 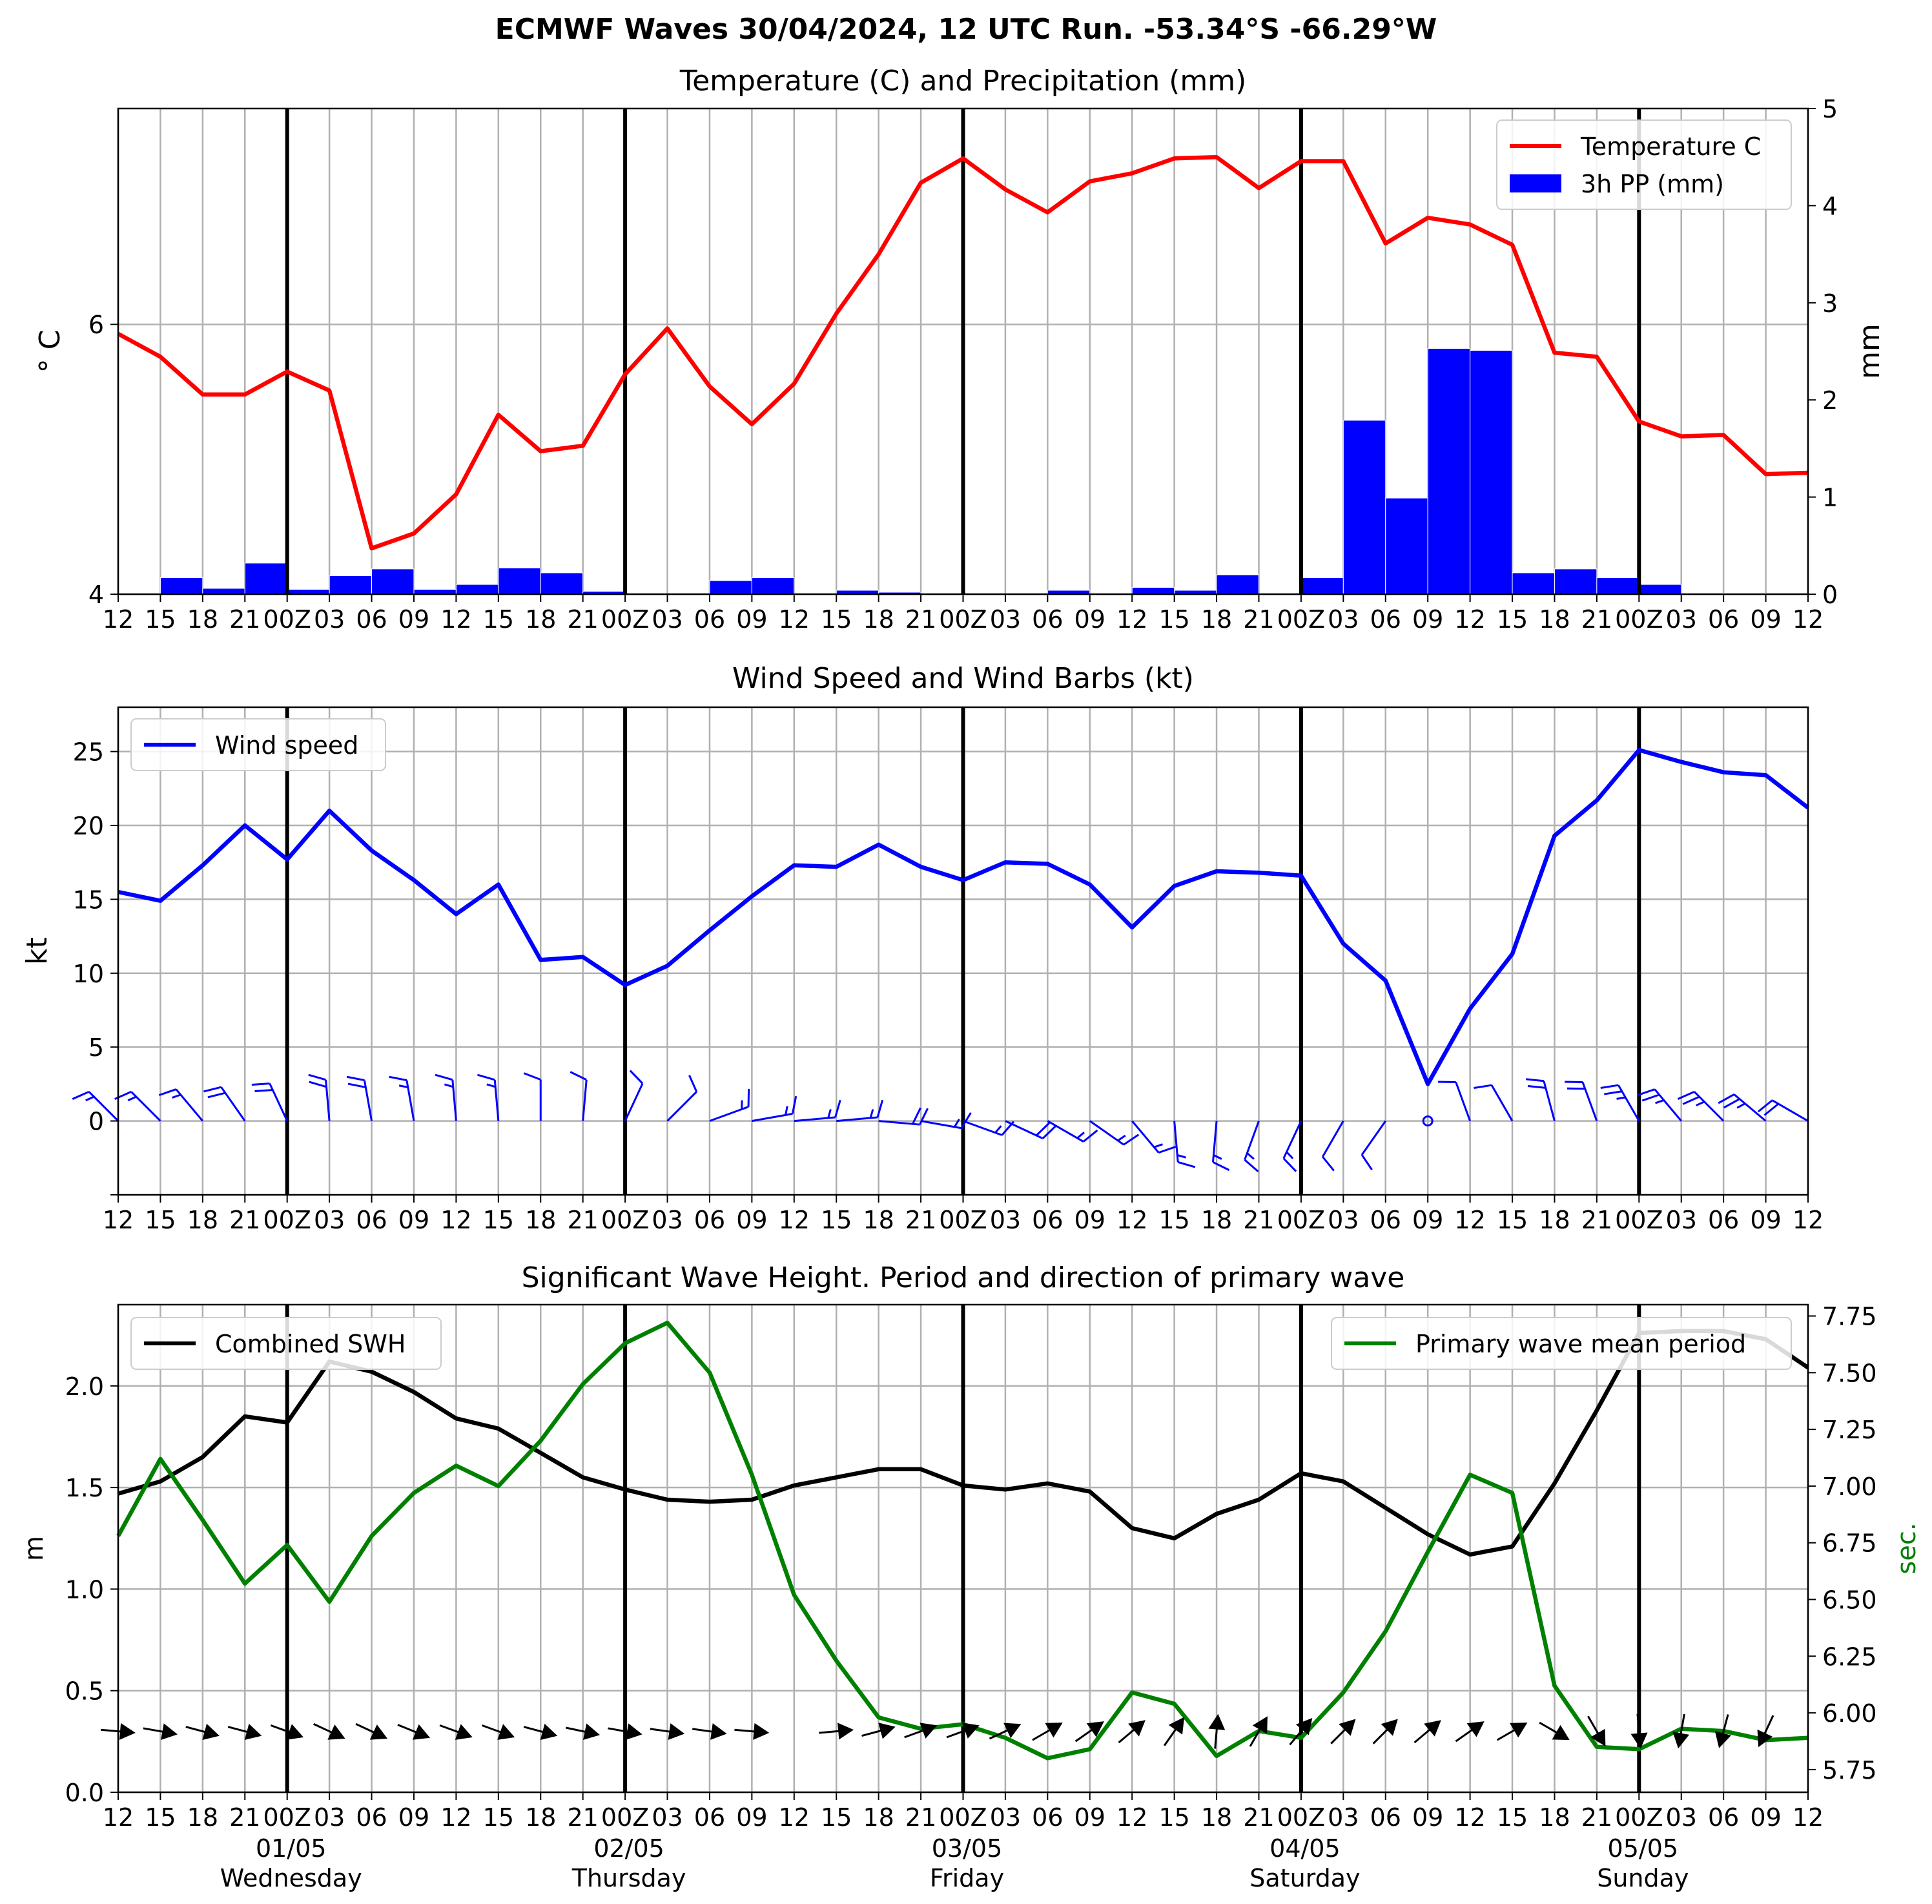 What do you see at coordinates (1849, 1600) in the screenshot?
I see `y2-tick-label: 6.50` at bounding box center [1849, 1600].